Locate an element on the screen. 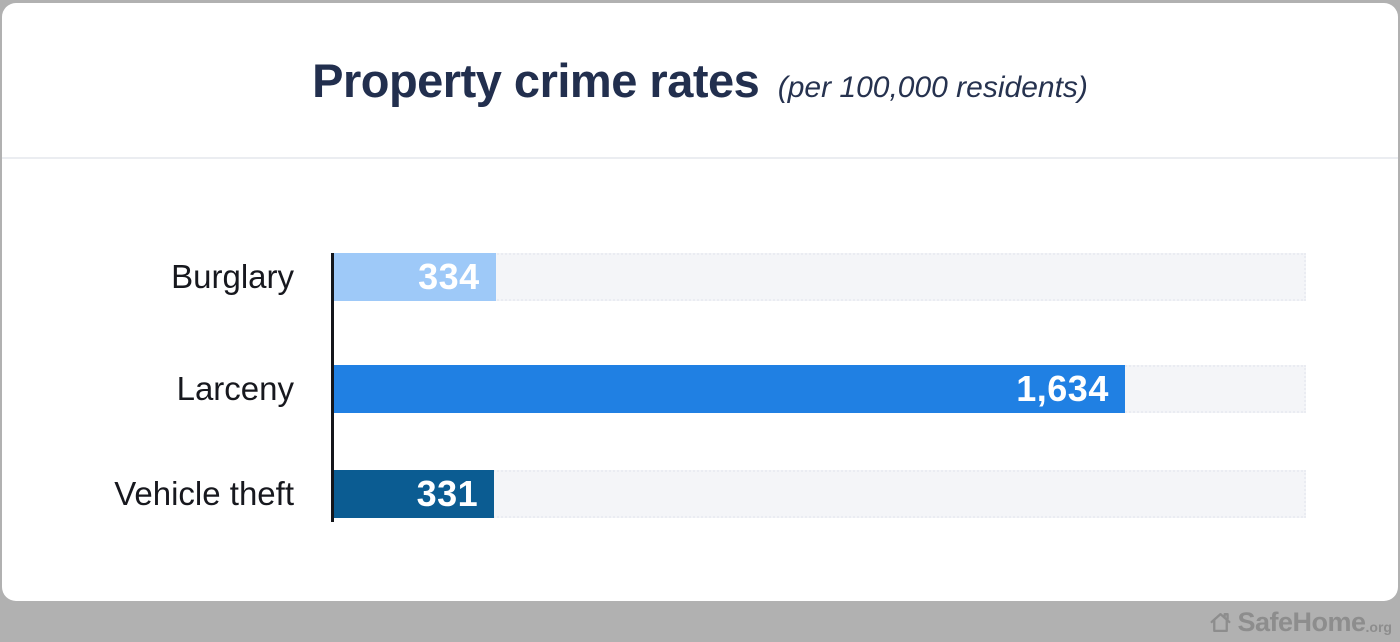  category-label: Burglary is located at coordinates (232, 276).